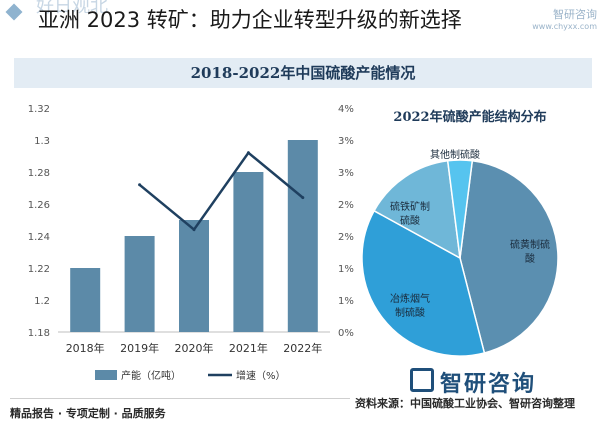 This screenshot has height=424, width=607. I want to click on faint-header-text: 好日观北, so click(72, 8).